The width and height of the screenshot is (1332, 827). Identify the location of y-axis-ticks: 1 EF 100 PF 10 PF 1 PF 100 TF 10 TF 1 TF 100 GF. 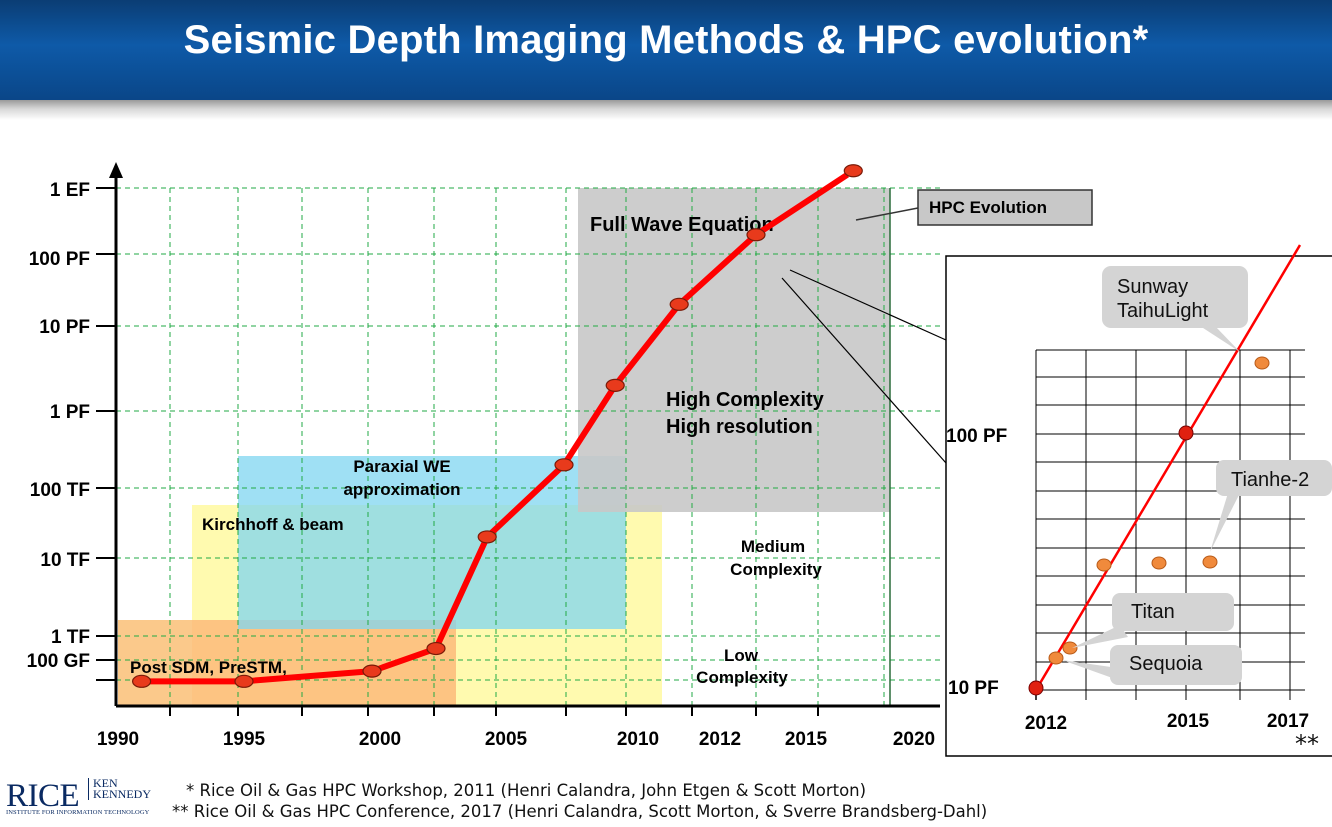
(71, 430).